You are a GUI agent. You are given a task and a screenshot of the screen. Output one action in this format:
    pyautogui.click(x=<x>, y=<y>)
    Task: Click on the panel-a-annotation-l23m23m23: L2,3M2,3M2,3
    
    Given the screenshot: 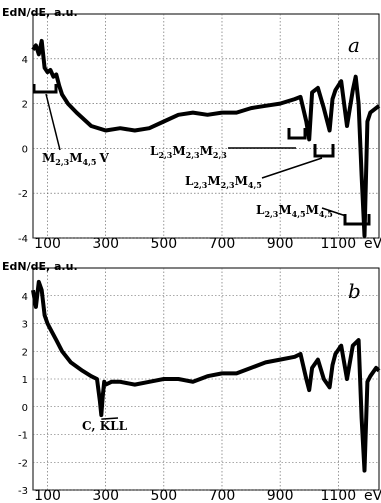 What is the action you would take?
    pyautogui.click(x=228, y=144)
    